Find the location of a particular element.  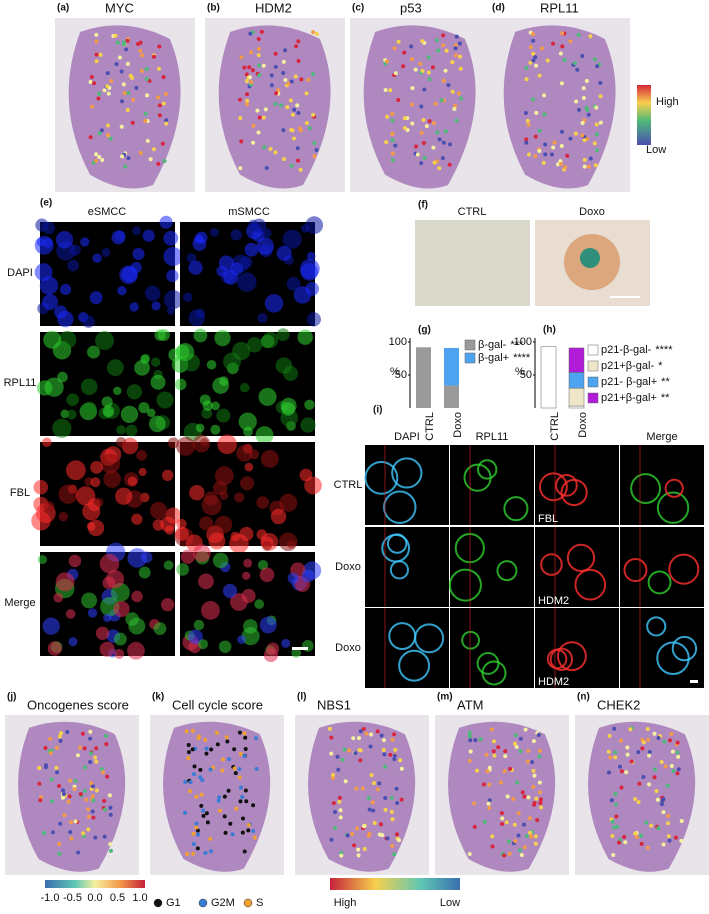

scale-bar is located at coordinates (300, 648).